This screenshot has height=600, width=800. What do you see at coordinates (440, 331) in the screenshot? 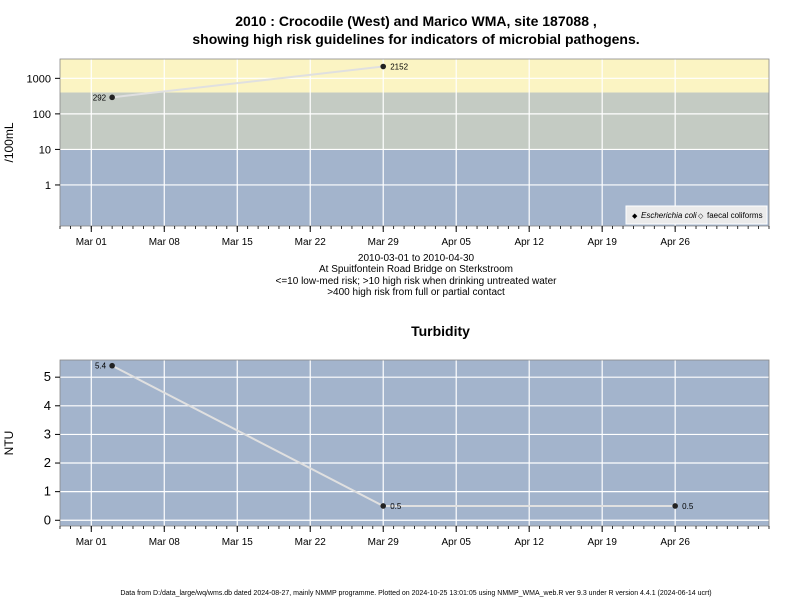
I see `panel-title: Turbidity` at bounding box center [440, 331].